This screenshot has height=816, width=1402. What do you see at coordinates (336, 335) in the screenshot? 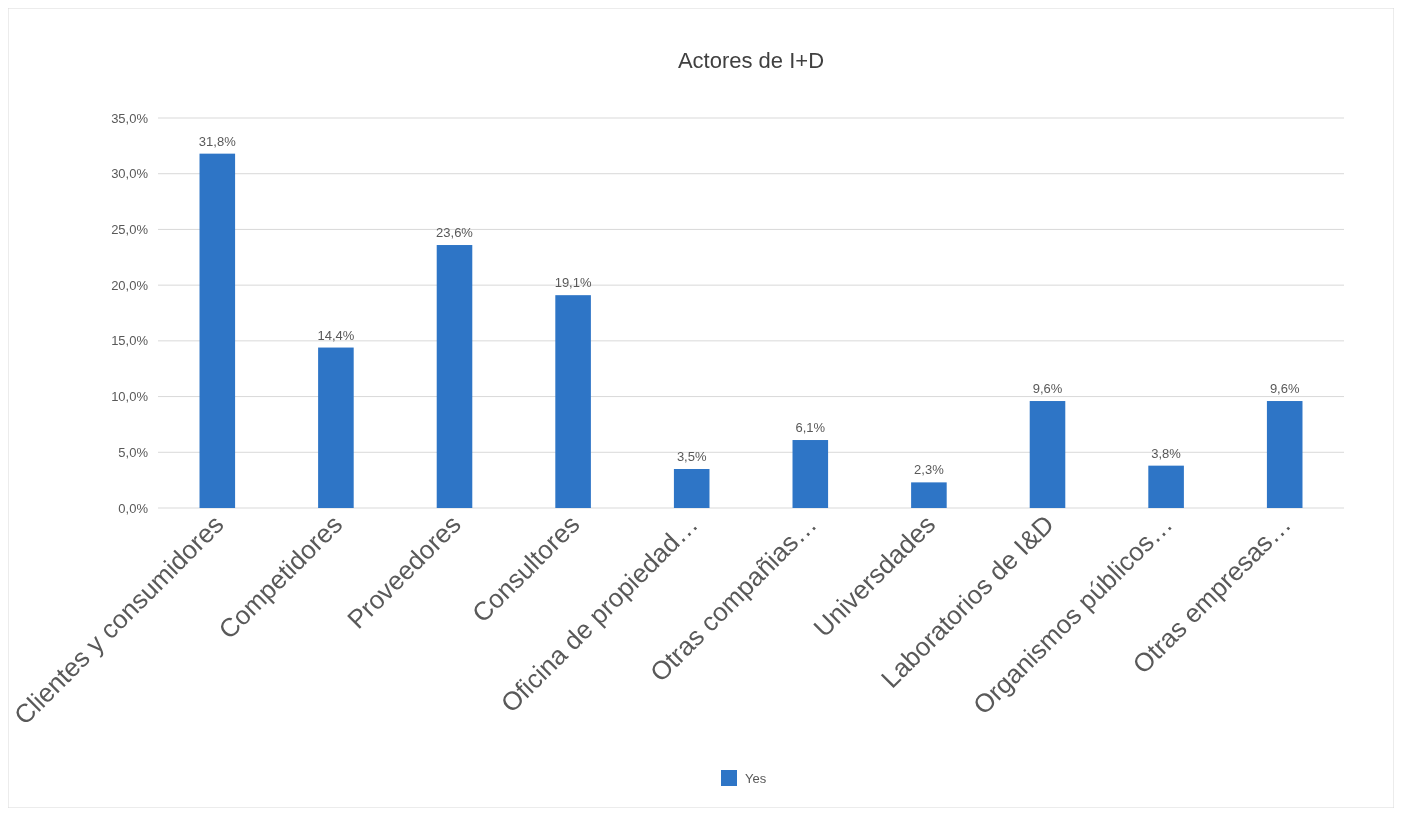
I see `data-label: 14,4%` at bounding box center [336, 335].